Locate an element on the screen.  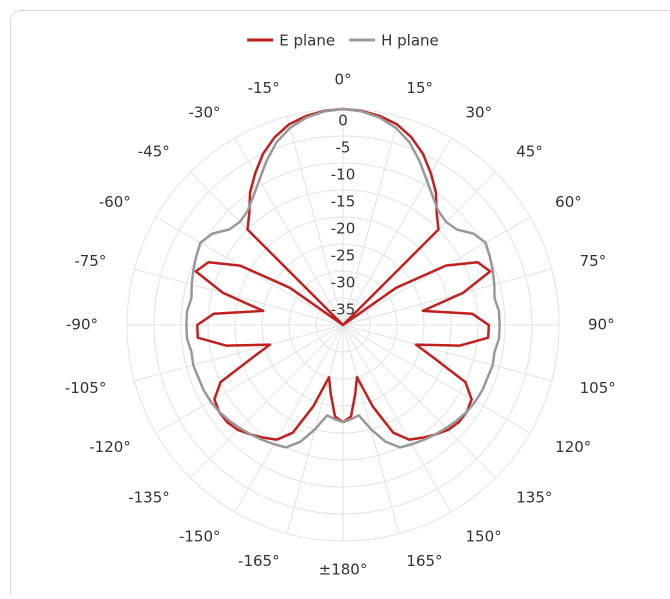
angle-label: -15° is located at coordinates (264, 88).